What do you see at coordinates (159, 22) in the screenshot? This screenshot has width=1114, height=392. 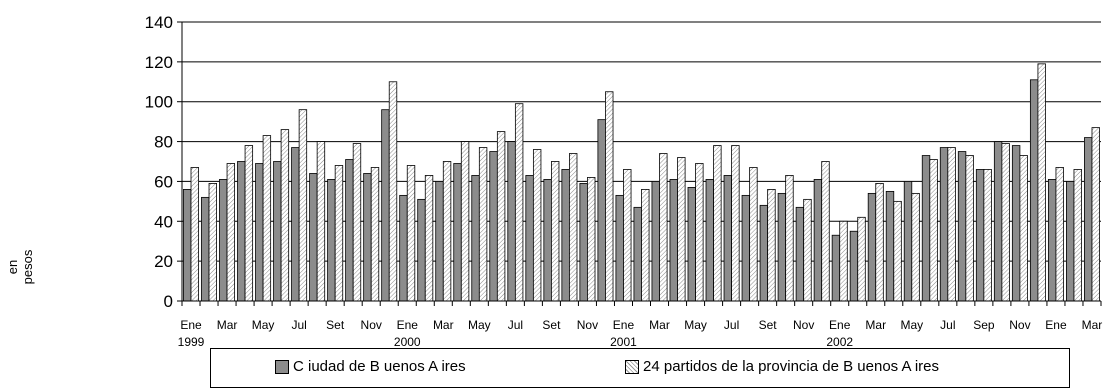 I see `y-tick-label: 140` at bounding box center [159, 22].